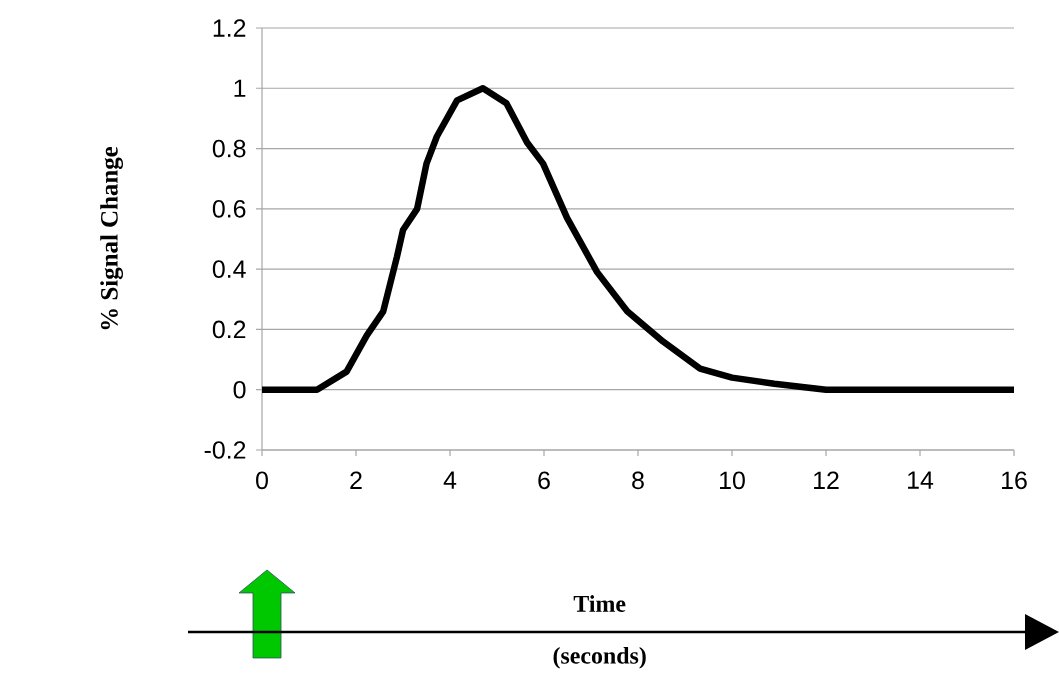  Describe the element at coordinates (544, 480) in the screenshot. I see `x-tick-label: 6` at that location.